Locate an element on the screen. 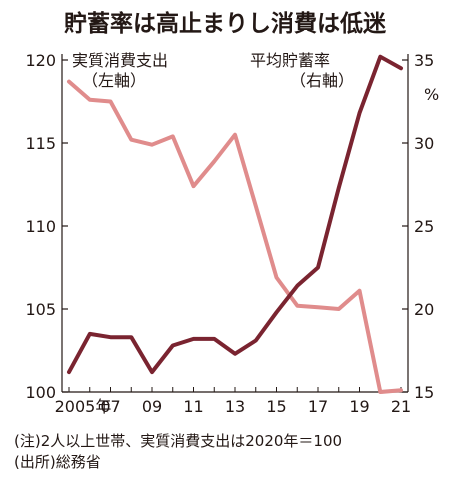 Image resolution: width=450 pixels, height=481 pixels. source-note: (出所)総務省 is located at coordinates (57, 462).